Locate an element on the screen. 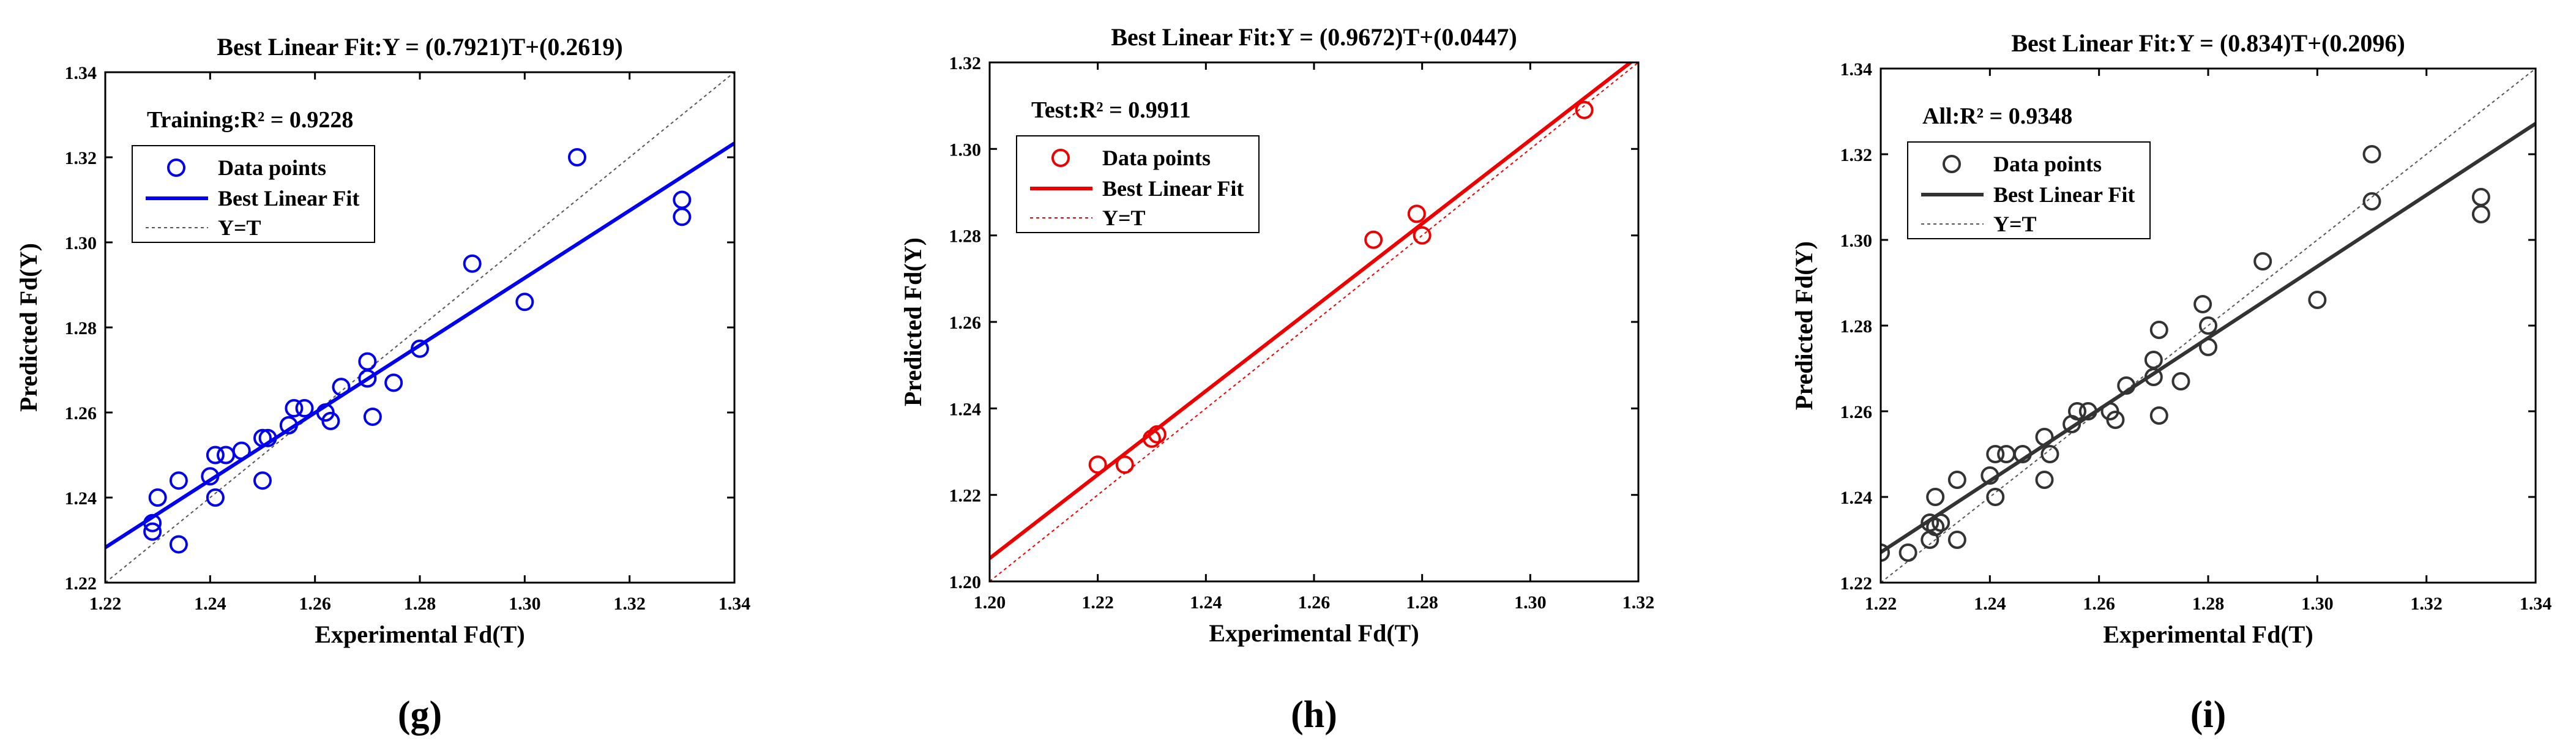 The height and width of the screenshot is (754, 2576). legend: Data points Best Linear Fit Y=T is located at coordinates (2029, 190).